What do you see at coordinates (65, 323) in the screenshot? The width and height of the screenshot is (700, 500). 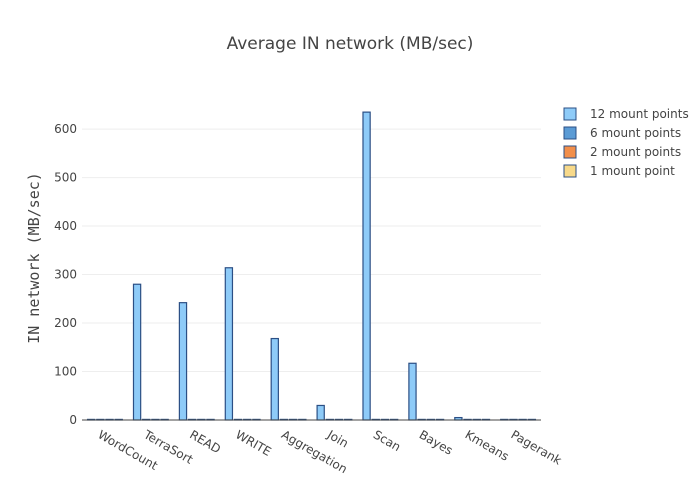 I see `y-tick-label: 200` at bounding box center [65, 323].